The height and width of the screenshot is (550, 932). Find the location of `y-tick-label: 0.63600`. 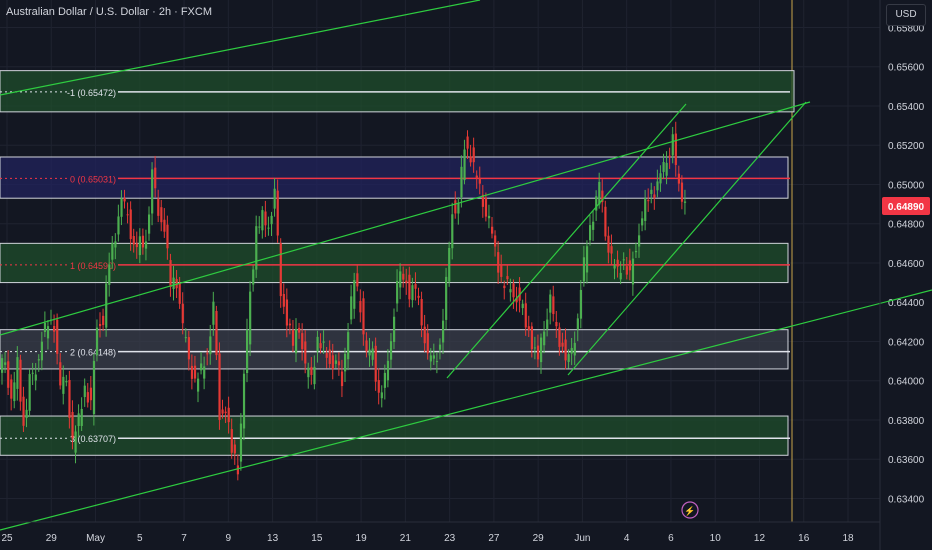

y-tick-label: 0.63600 is located at coordinates (906, 460).